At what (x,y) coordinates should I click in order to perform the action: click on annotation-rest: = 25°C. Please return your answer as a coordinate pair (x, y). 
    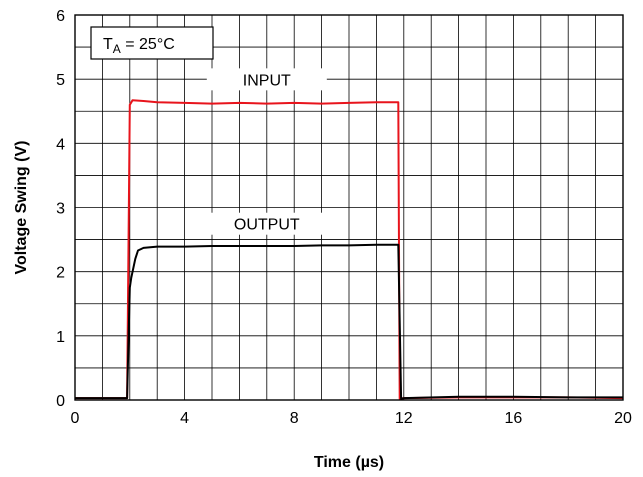
    Looking at the image, I should click on (148, 44).